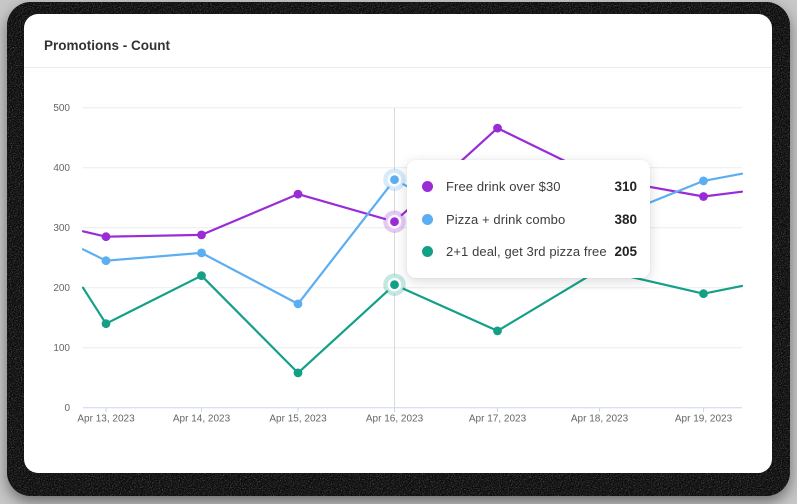  I want to click on y-axis-label: 0, so click(67, 408).